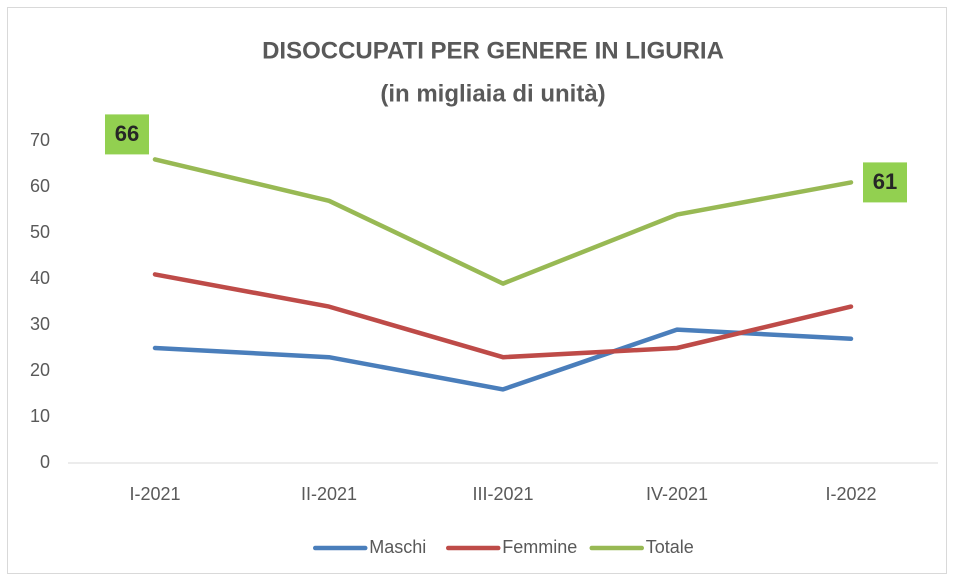  I want to click on data-label: 66, so click(127, 133).